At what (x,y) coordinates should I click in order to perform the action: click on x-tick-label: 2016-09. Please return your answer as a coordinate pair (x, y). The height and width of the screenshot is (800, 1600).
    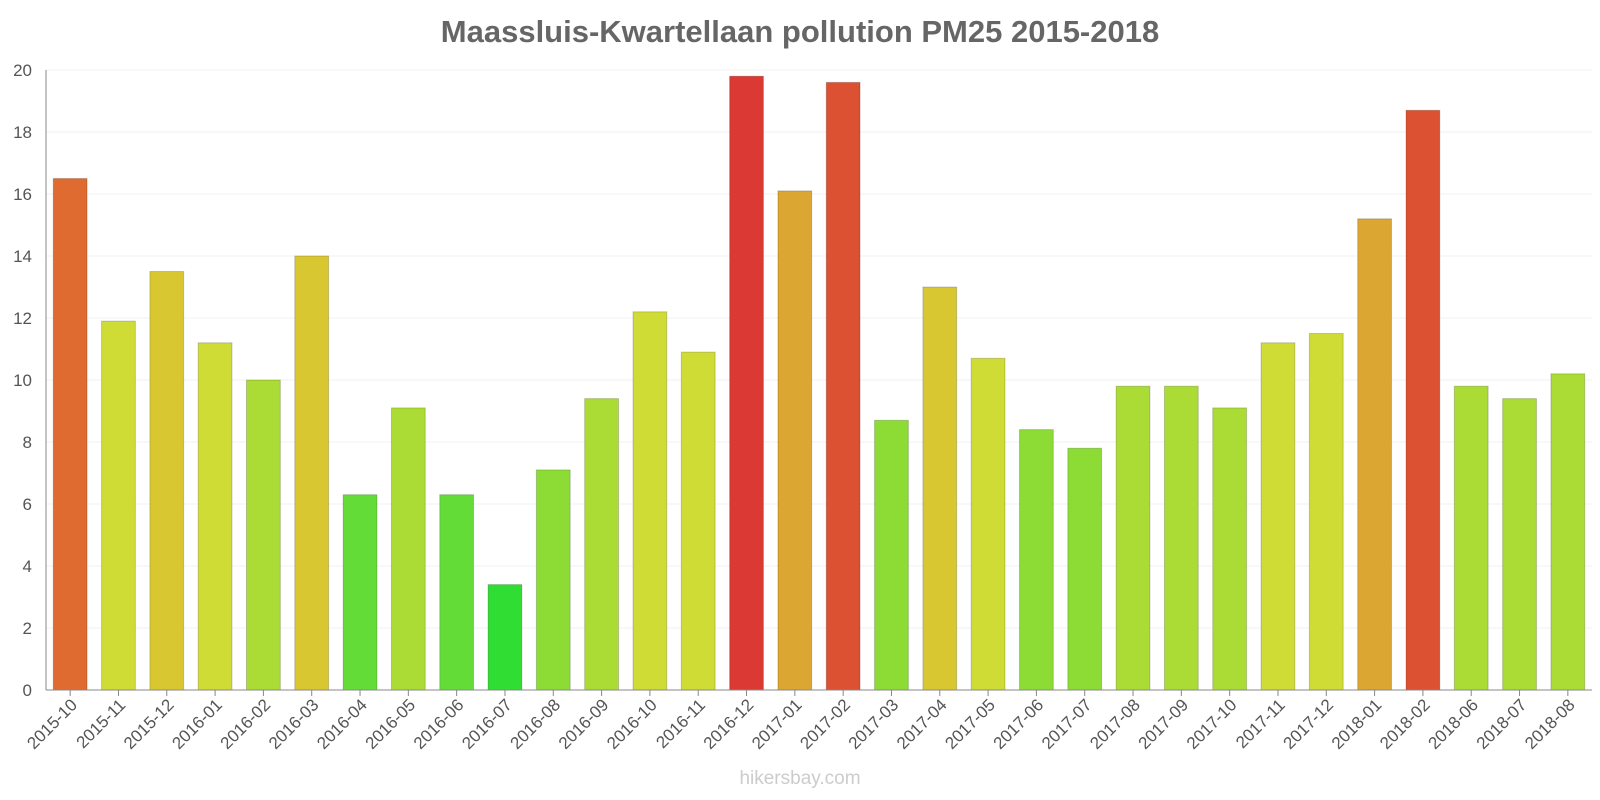
    Looking at the image, I should click on (584, 724).